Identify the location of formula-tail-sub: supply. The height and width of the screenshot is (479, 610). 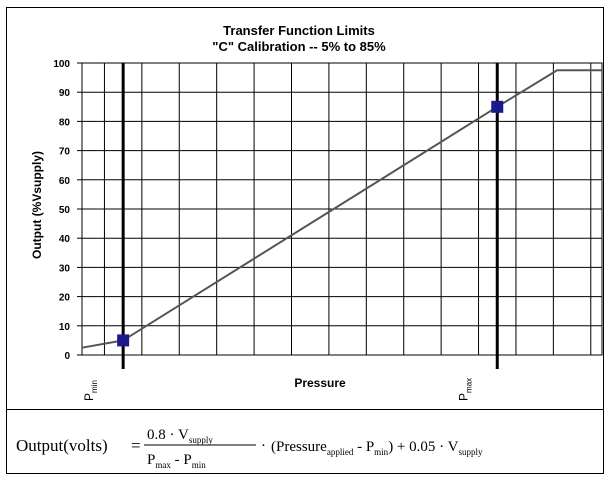
(470, 452).